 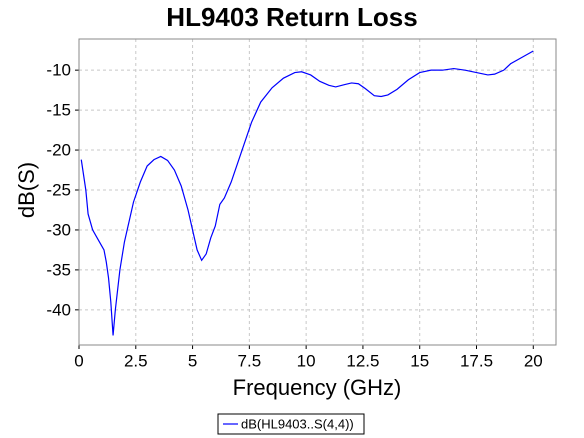 I want to click on x-tick-label: 0, so click(x=78, y=360).